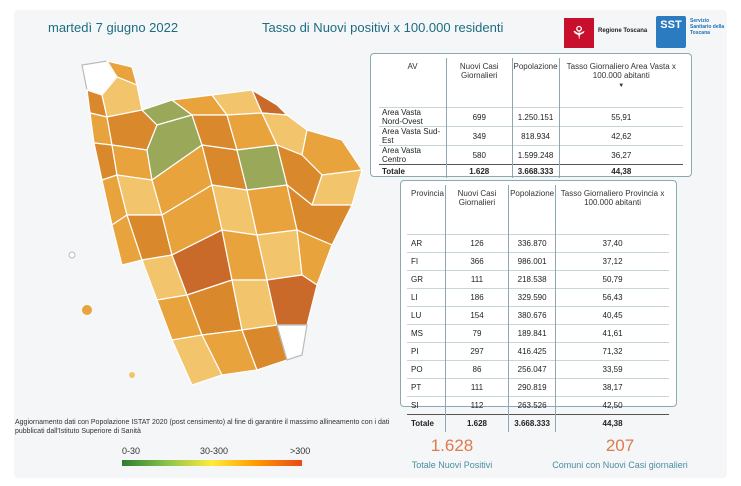  I want to click on table-cell: 818.934, so click(535, 136).